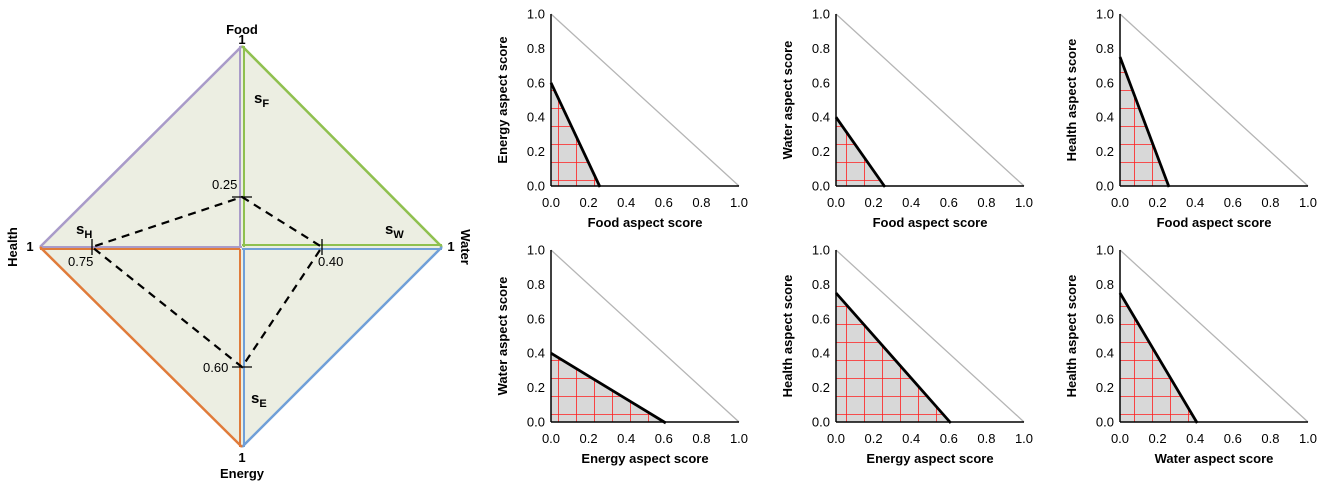  Describe the element at coordinates (1214, 458) in the screenshot. I see `x-axis-label: Water aspect score` at that location.